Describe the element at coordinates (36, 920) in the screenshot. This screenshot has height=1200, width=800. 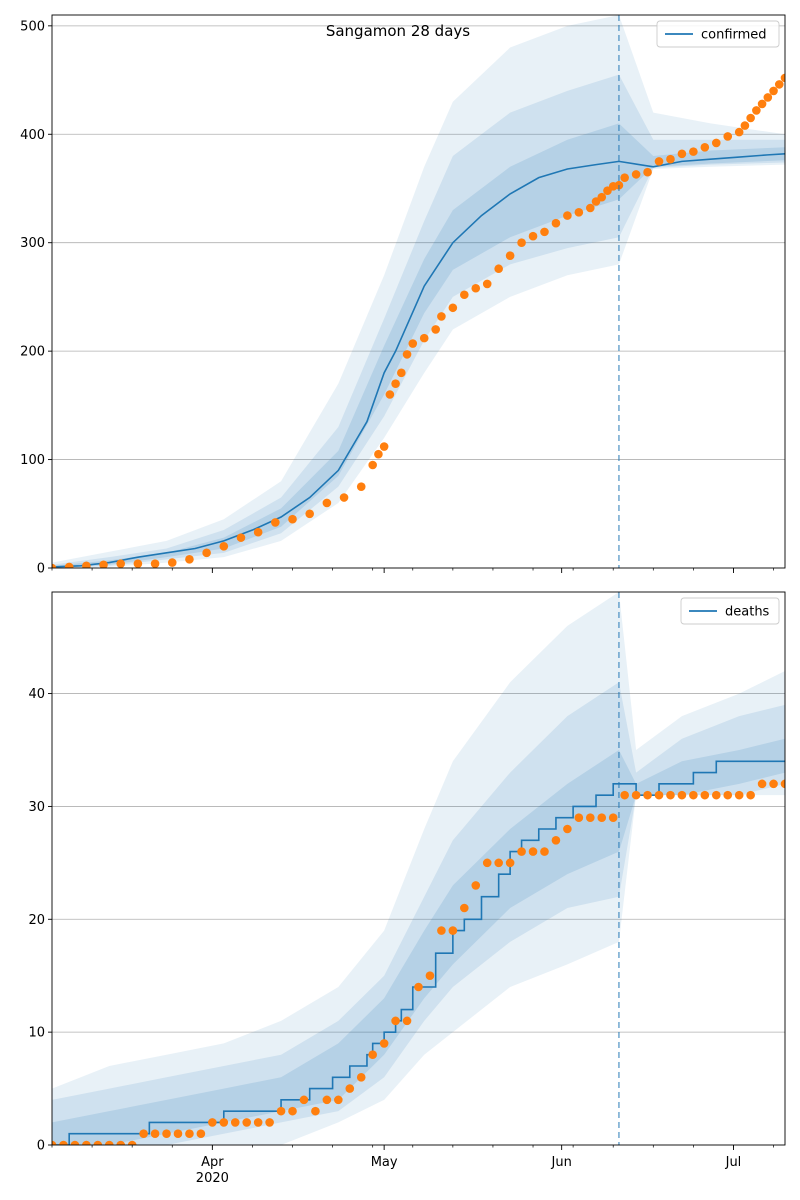
I see `y-tick-label: 20` at that location.